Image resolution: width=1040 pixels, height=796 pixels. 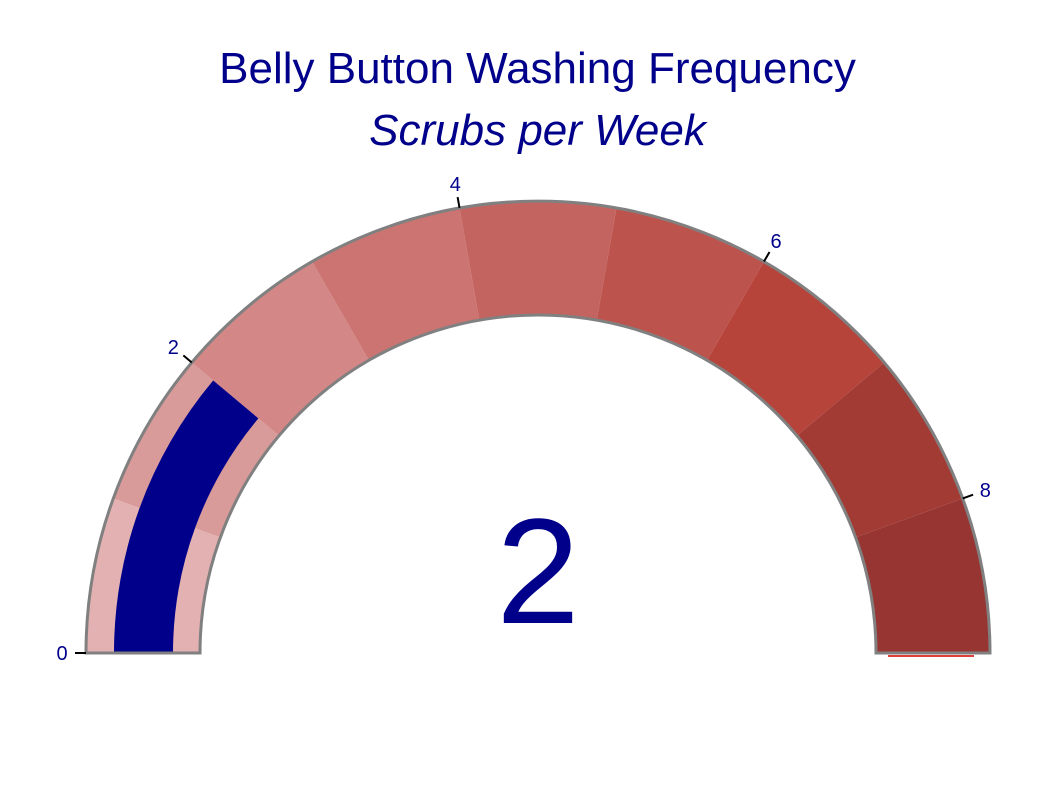 What do you see at coordinates (985, 491) in the screenshot?
I see `gauge-tick-label: 8` at bounding box center [985, 491].